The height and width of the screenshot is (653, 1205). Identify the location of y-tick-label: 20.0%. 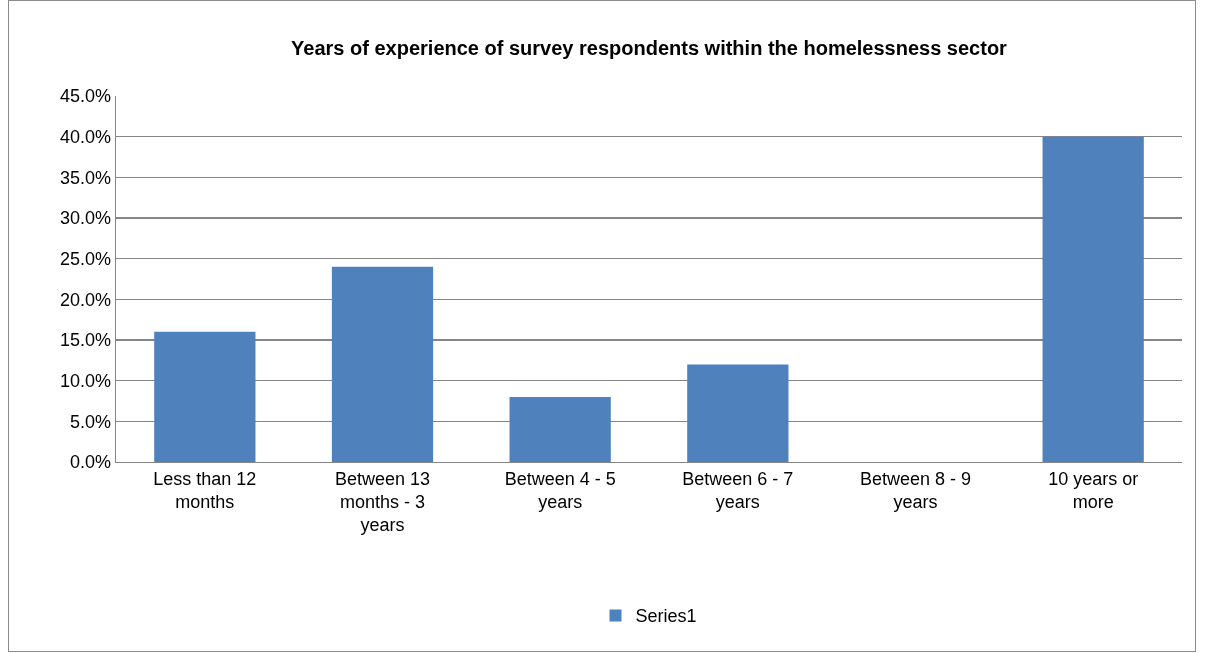
(86, 299).